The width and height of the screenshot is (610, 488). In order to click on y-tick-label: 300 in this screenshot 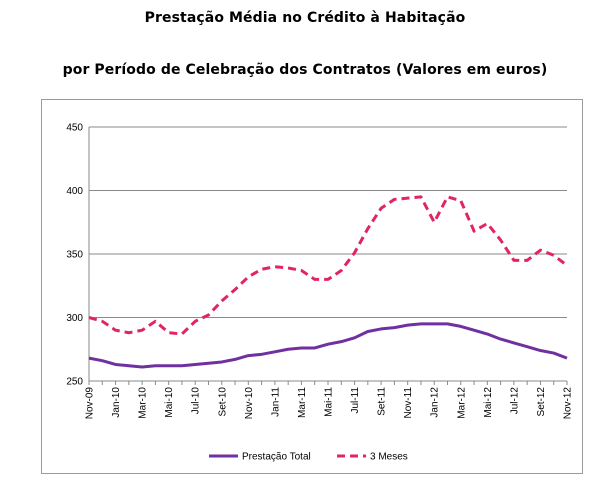, I will do `click(74, 318)`.